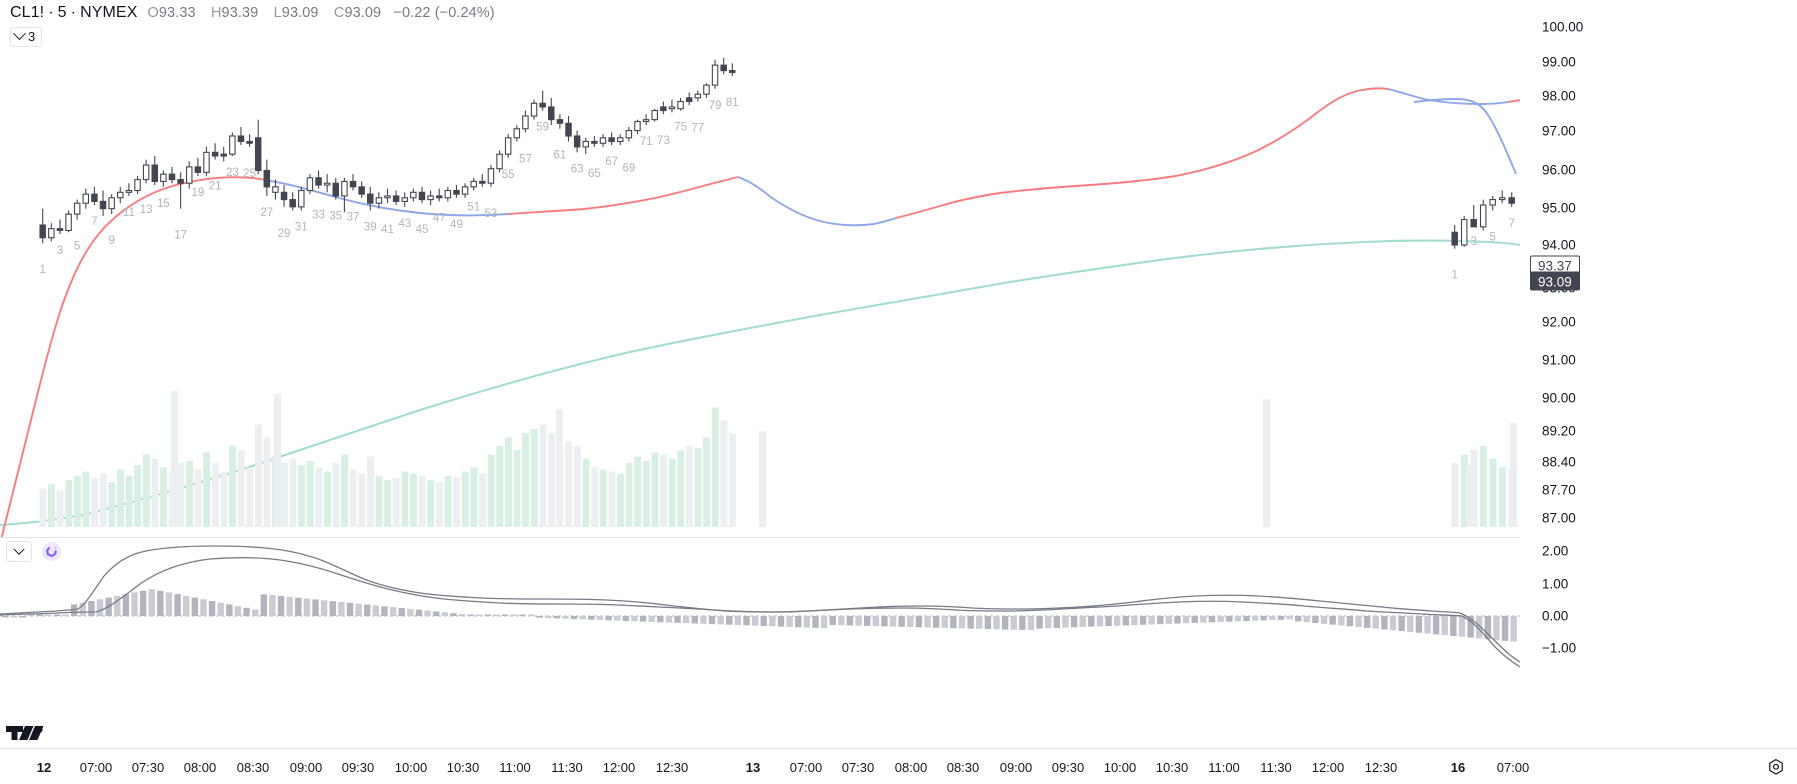  I want to click on bar-number-label: 33, so click(318, 216).